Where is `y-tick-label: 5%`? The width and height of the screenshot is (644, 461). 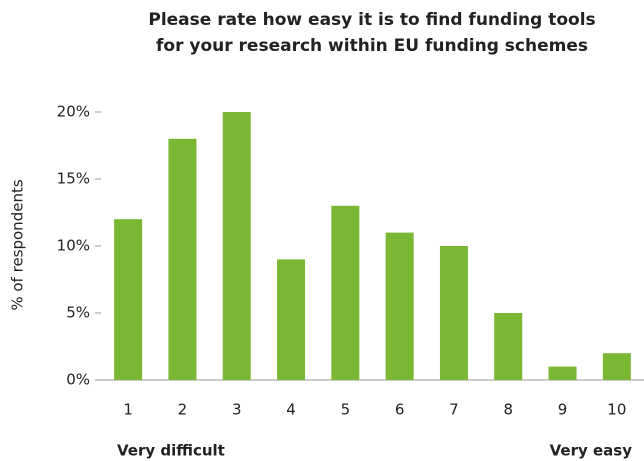 y-tick-label: 5% is located at coordinates (78, 313).